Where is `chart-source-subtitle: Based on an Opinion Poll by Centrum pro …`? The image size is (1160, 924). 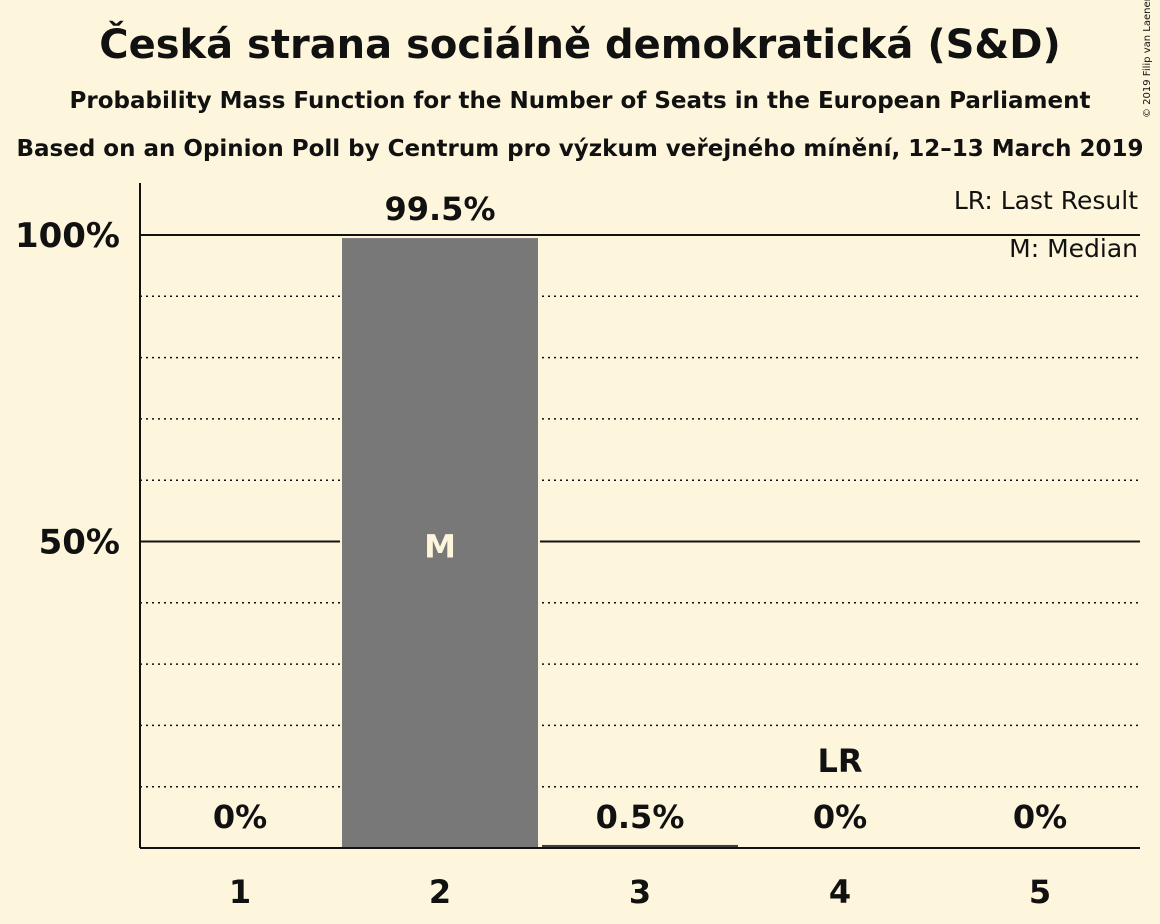 chart-source-subtitle: Based on an Opinion Poll by Centrum pro … is located at coordinates (580, 149).